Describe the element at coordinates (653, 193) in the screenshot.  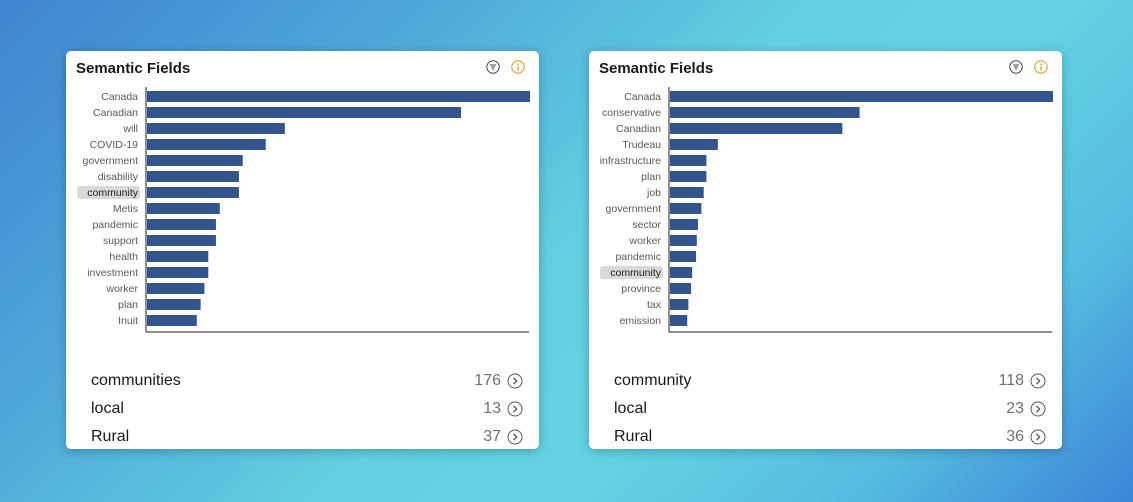
I see `bar-label: job` at that location.